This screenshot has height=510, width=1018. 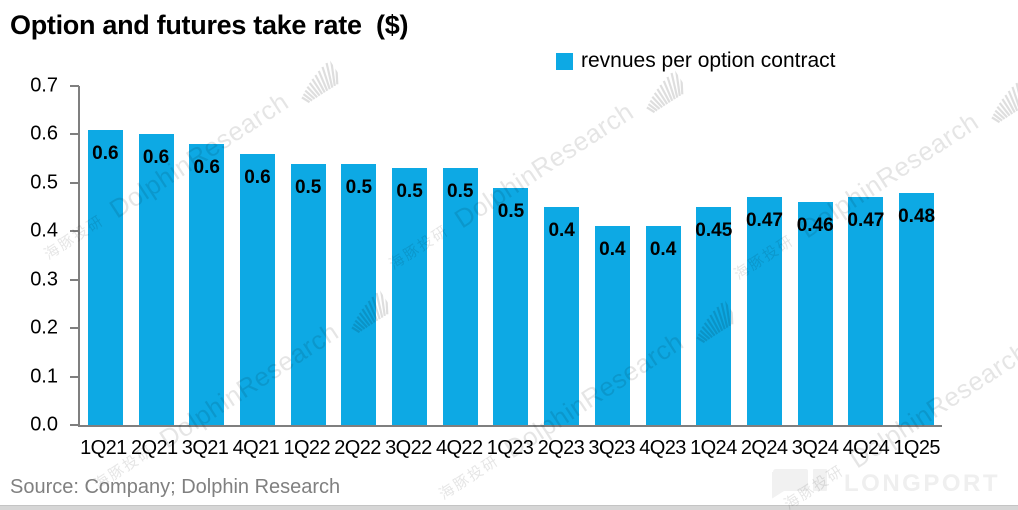 What do you see at coordinates (612, 325) in the screenshot?
I see `bar-3Q23: 0.4` at bounding box center [612, 325].